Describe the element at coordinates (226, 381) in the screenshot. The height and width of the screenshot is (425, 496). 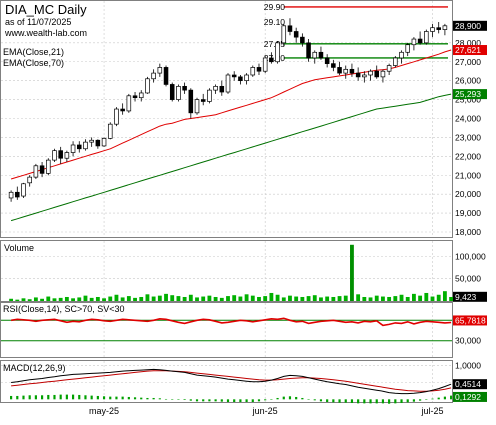
I see `macd-panel` at that location.